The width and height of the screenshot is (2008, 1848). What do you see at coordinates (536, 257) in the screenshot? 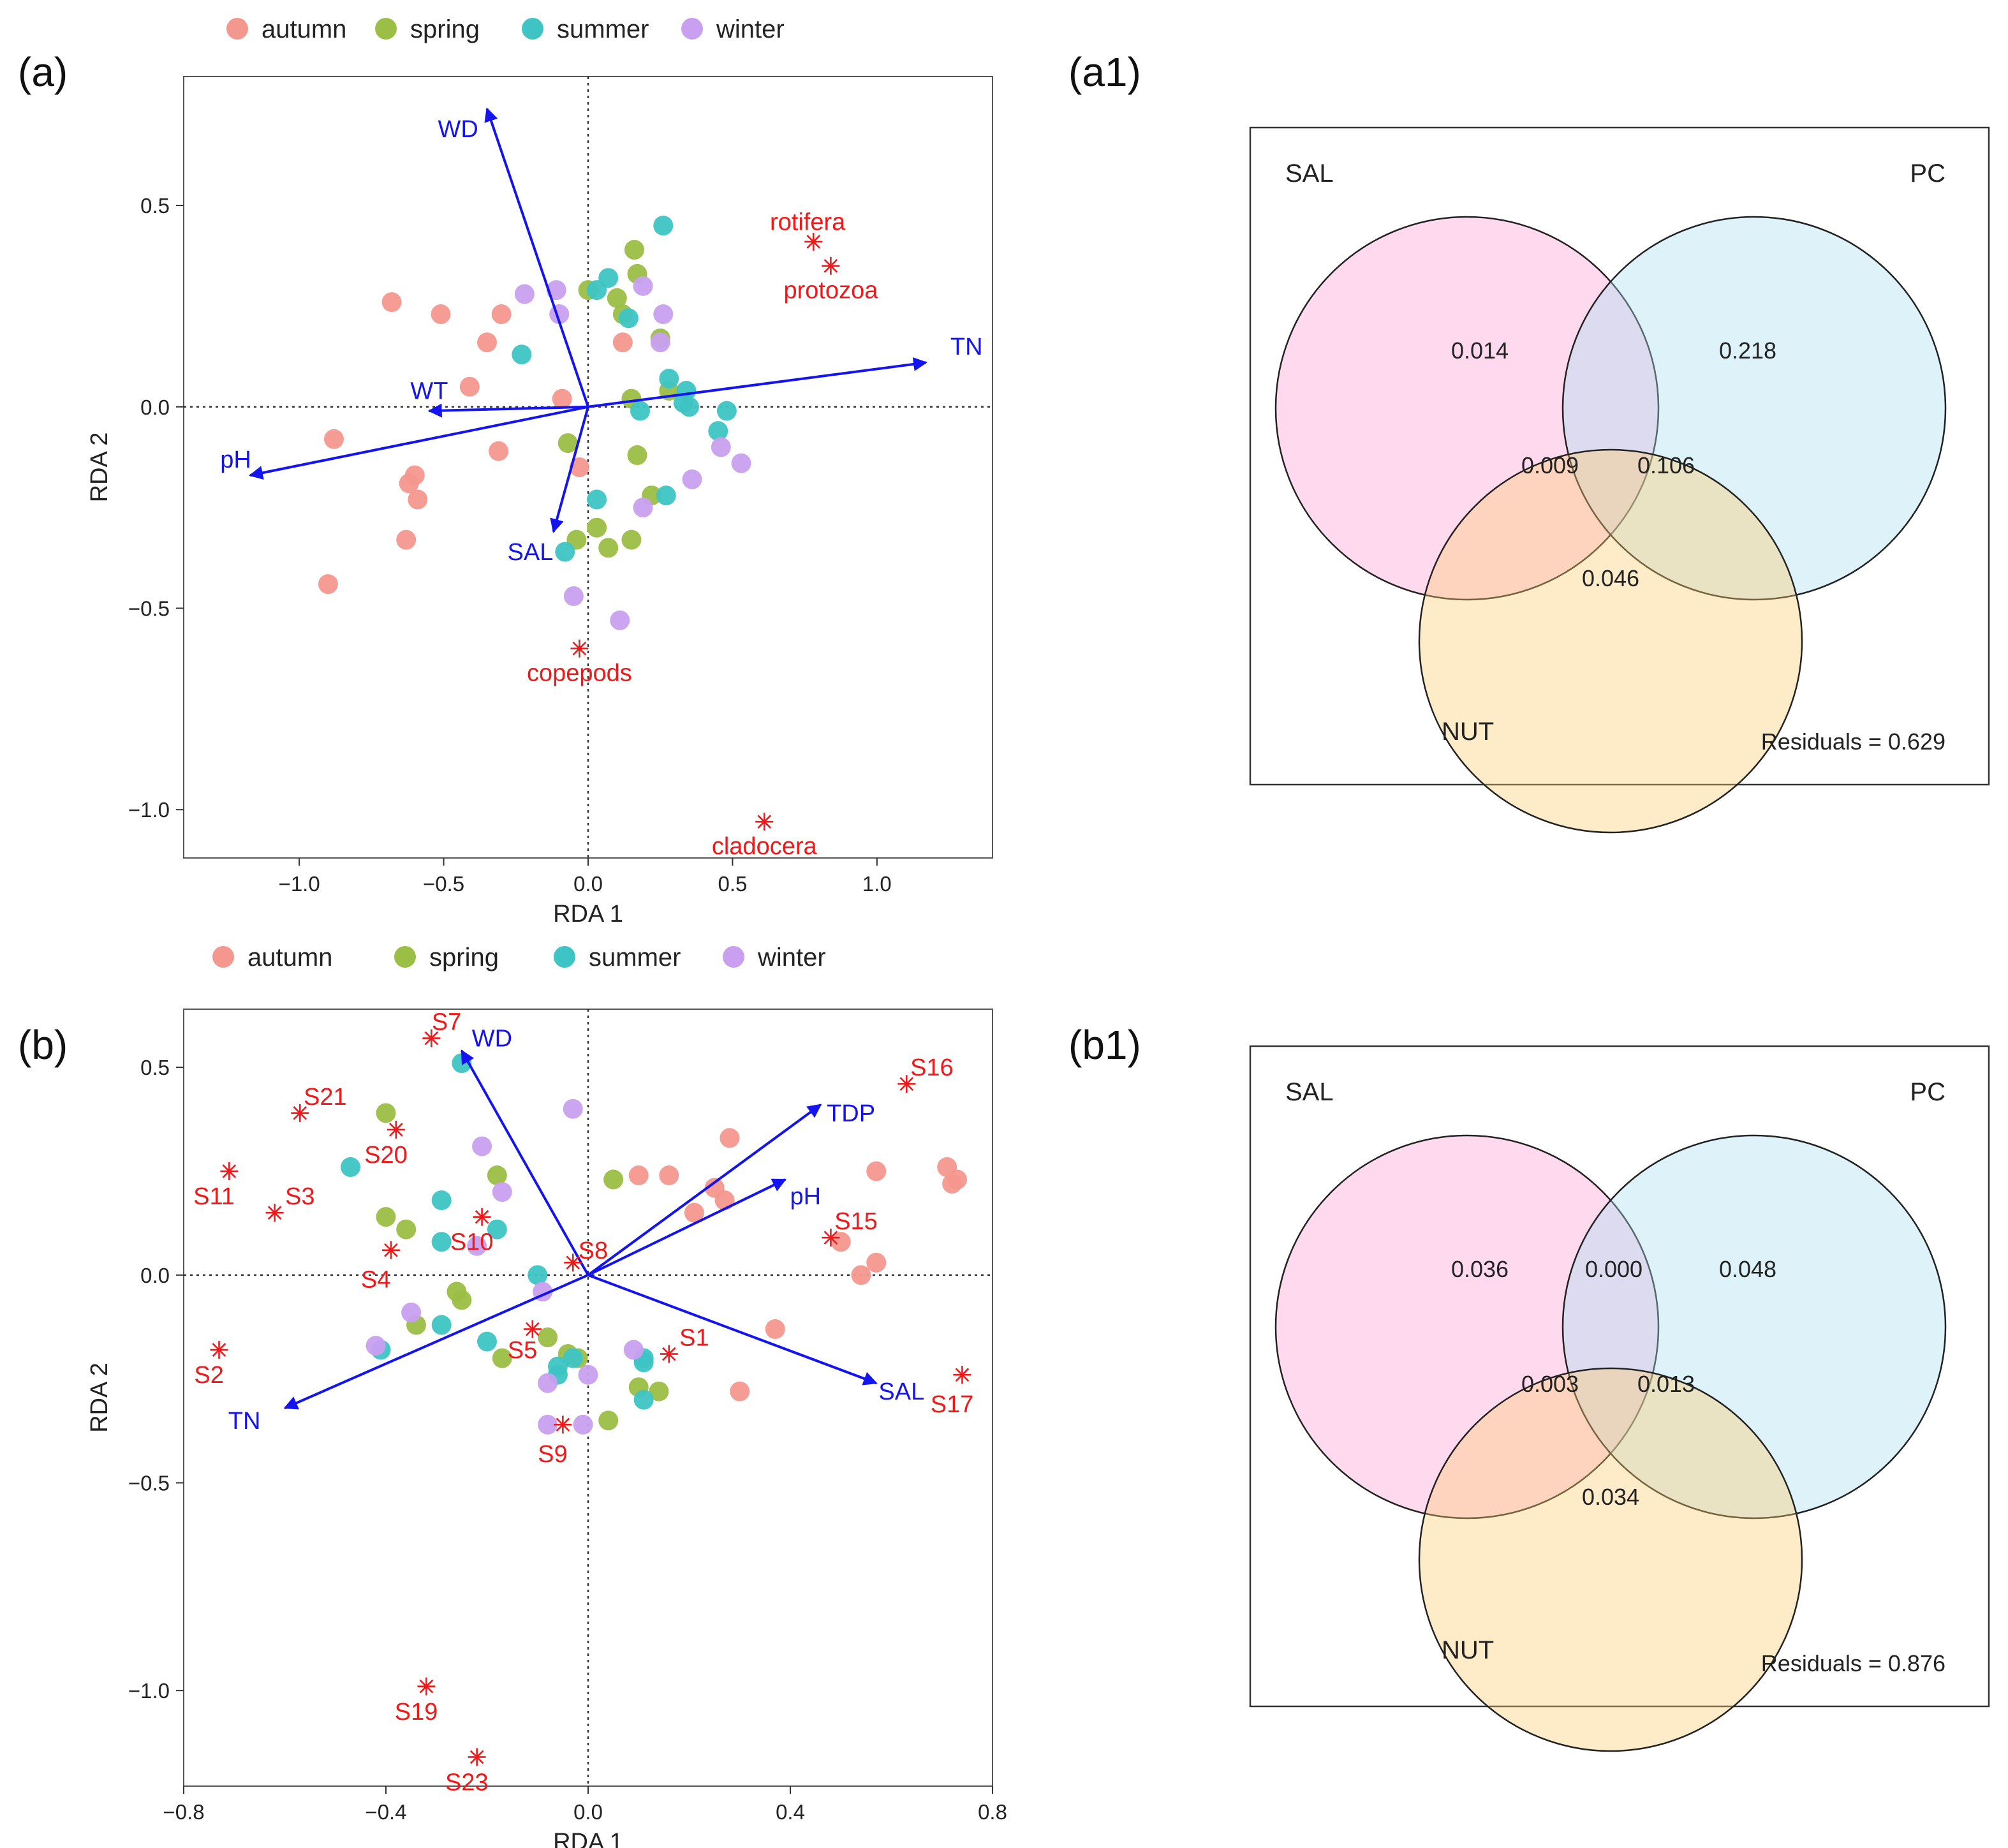
I see `arrow-WD` at bounding box center [536, 257].